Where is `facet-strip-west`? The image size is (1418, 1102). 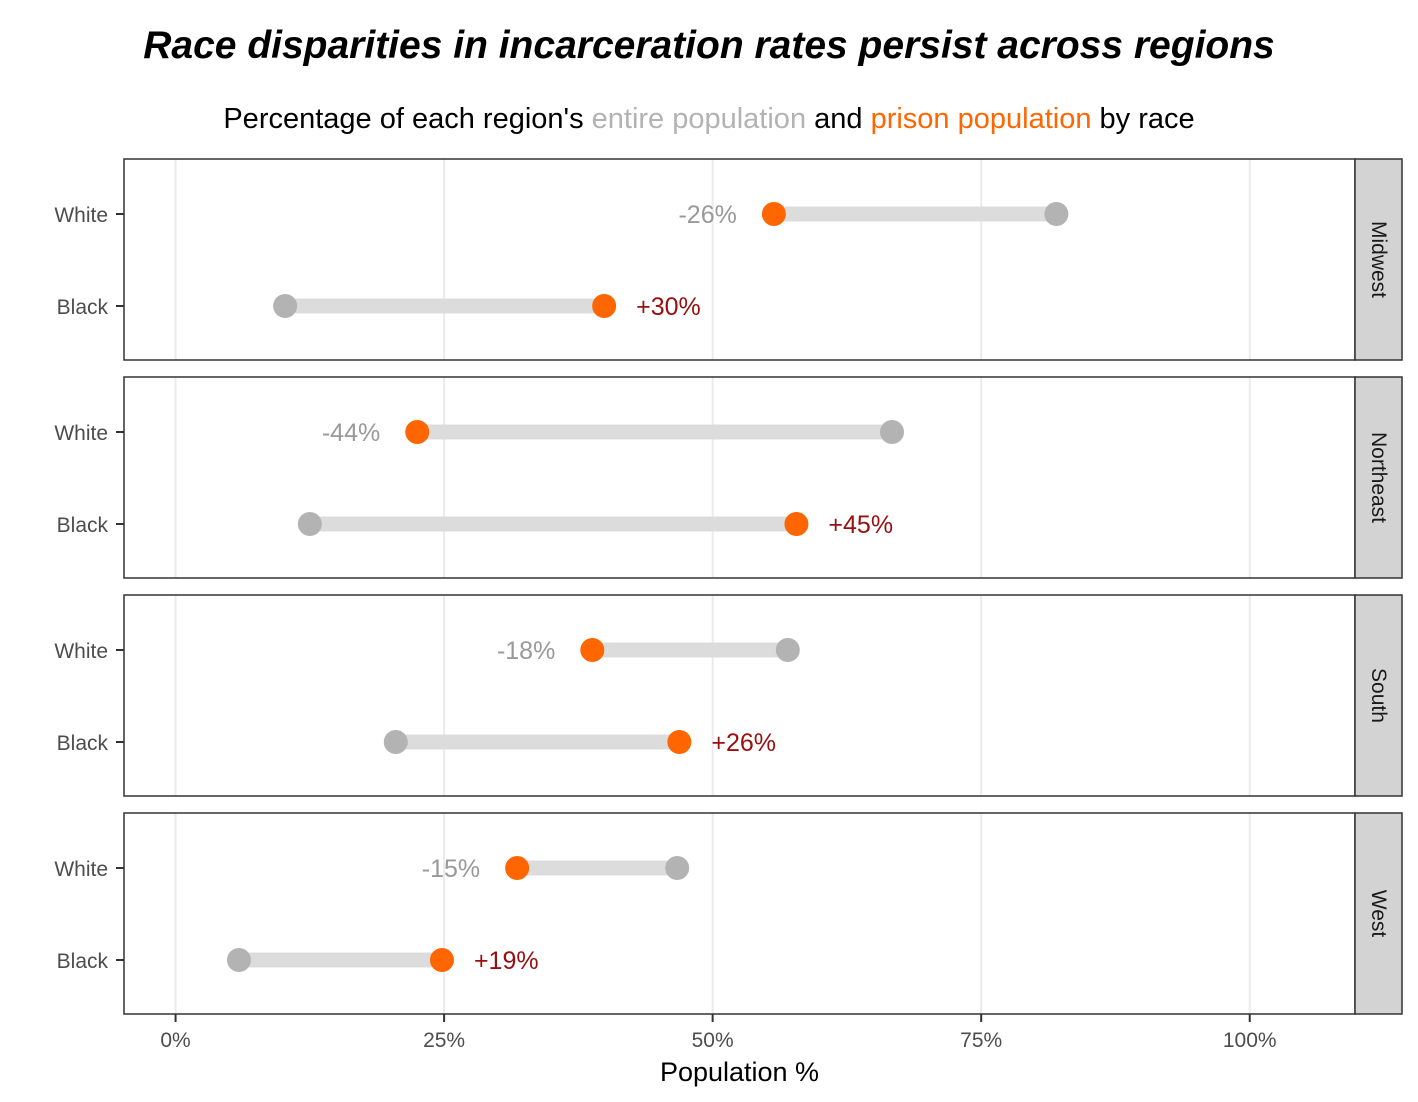 facet-strip-west is located at coordinates (1378, 913).